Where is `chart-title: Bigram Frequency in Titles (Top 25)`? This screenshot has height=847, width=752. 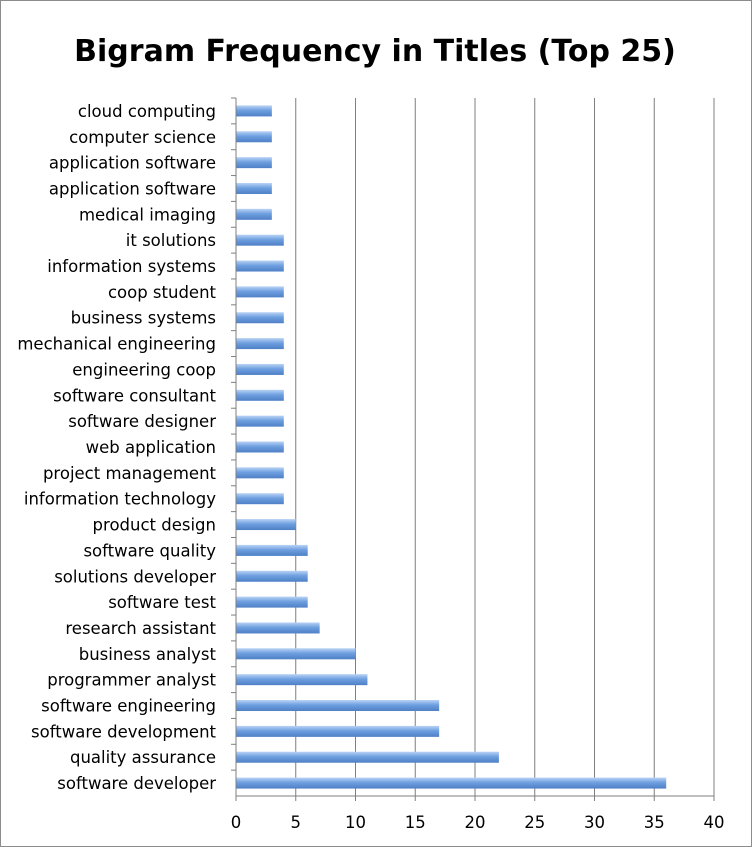
chart-title: Bigram Frequency in Titles (Top 25) is located at coordinates (375, 51).